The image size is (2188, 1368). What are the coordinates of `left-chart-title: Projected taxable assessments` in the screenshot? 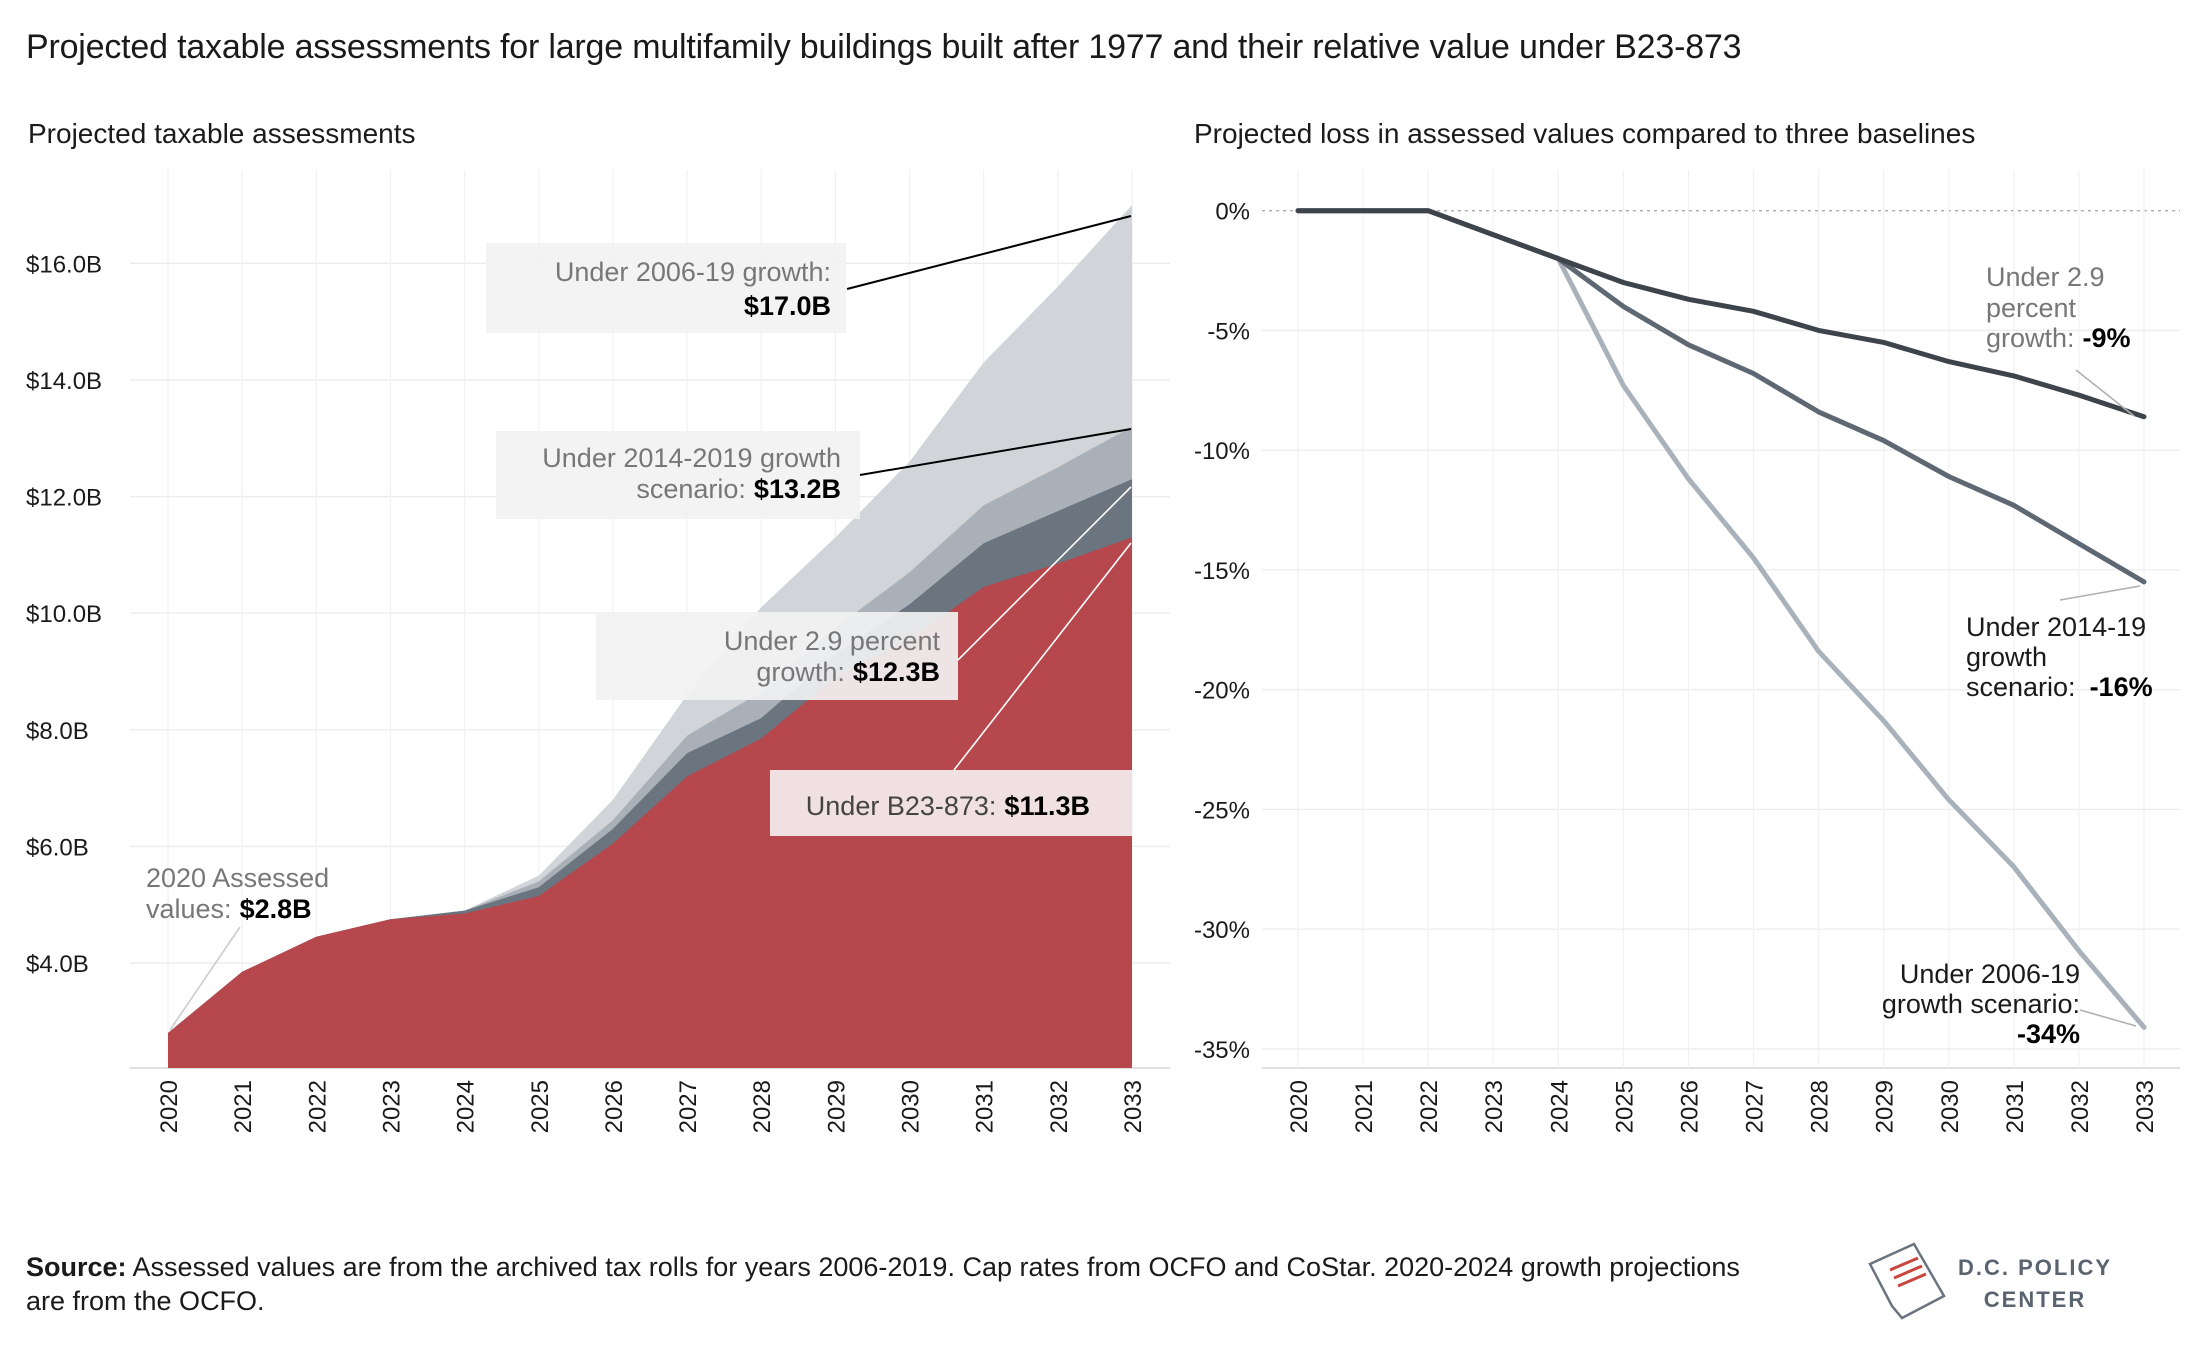 It's located at (222, 133).